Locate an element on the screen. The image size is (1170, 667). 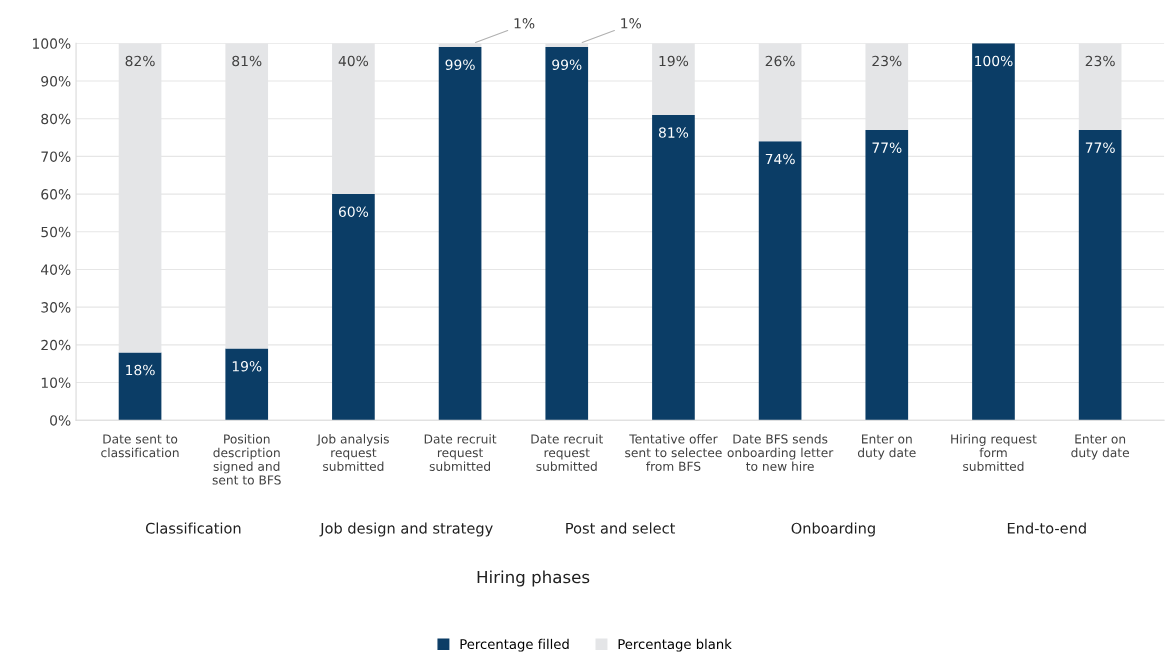
y-tick-label: 40% is located at coordinates (56, 269).